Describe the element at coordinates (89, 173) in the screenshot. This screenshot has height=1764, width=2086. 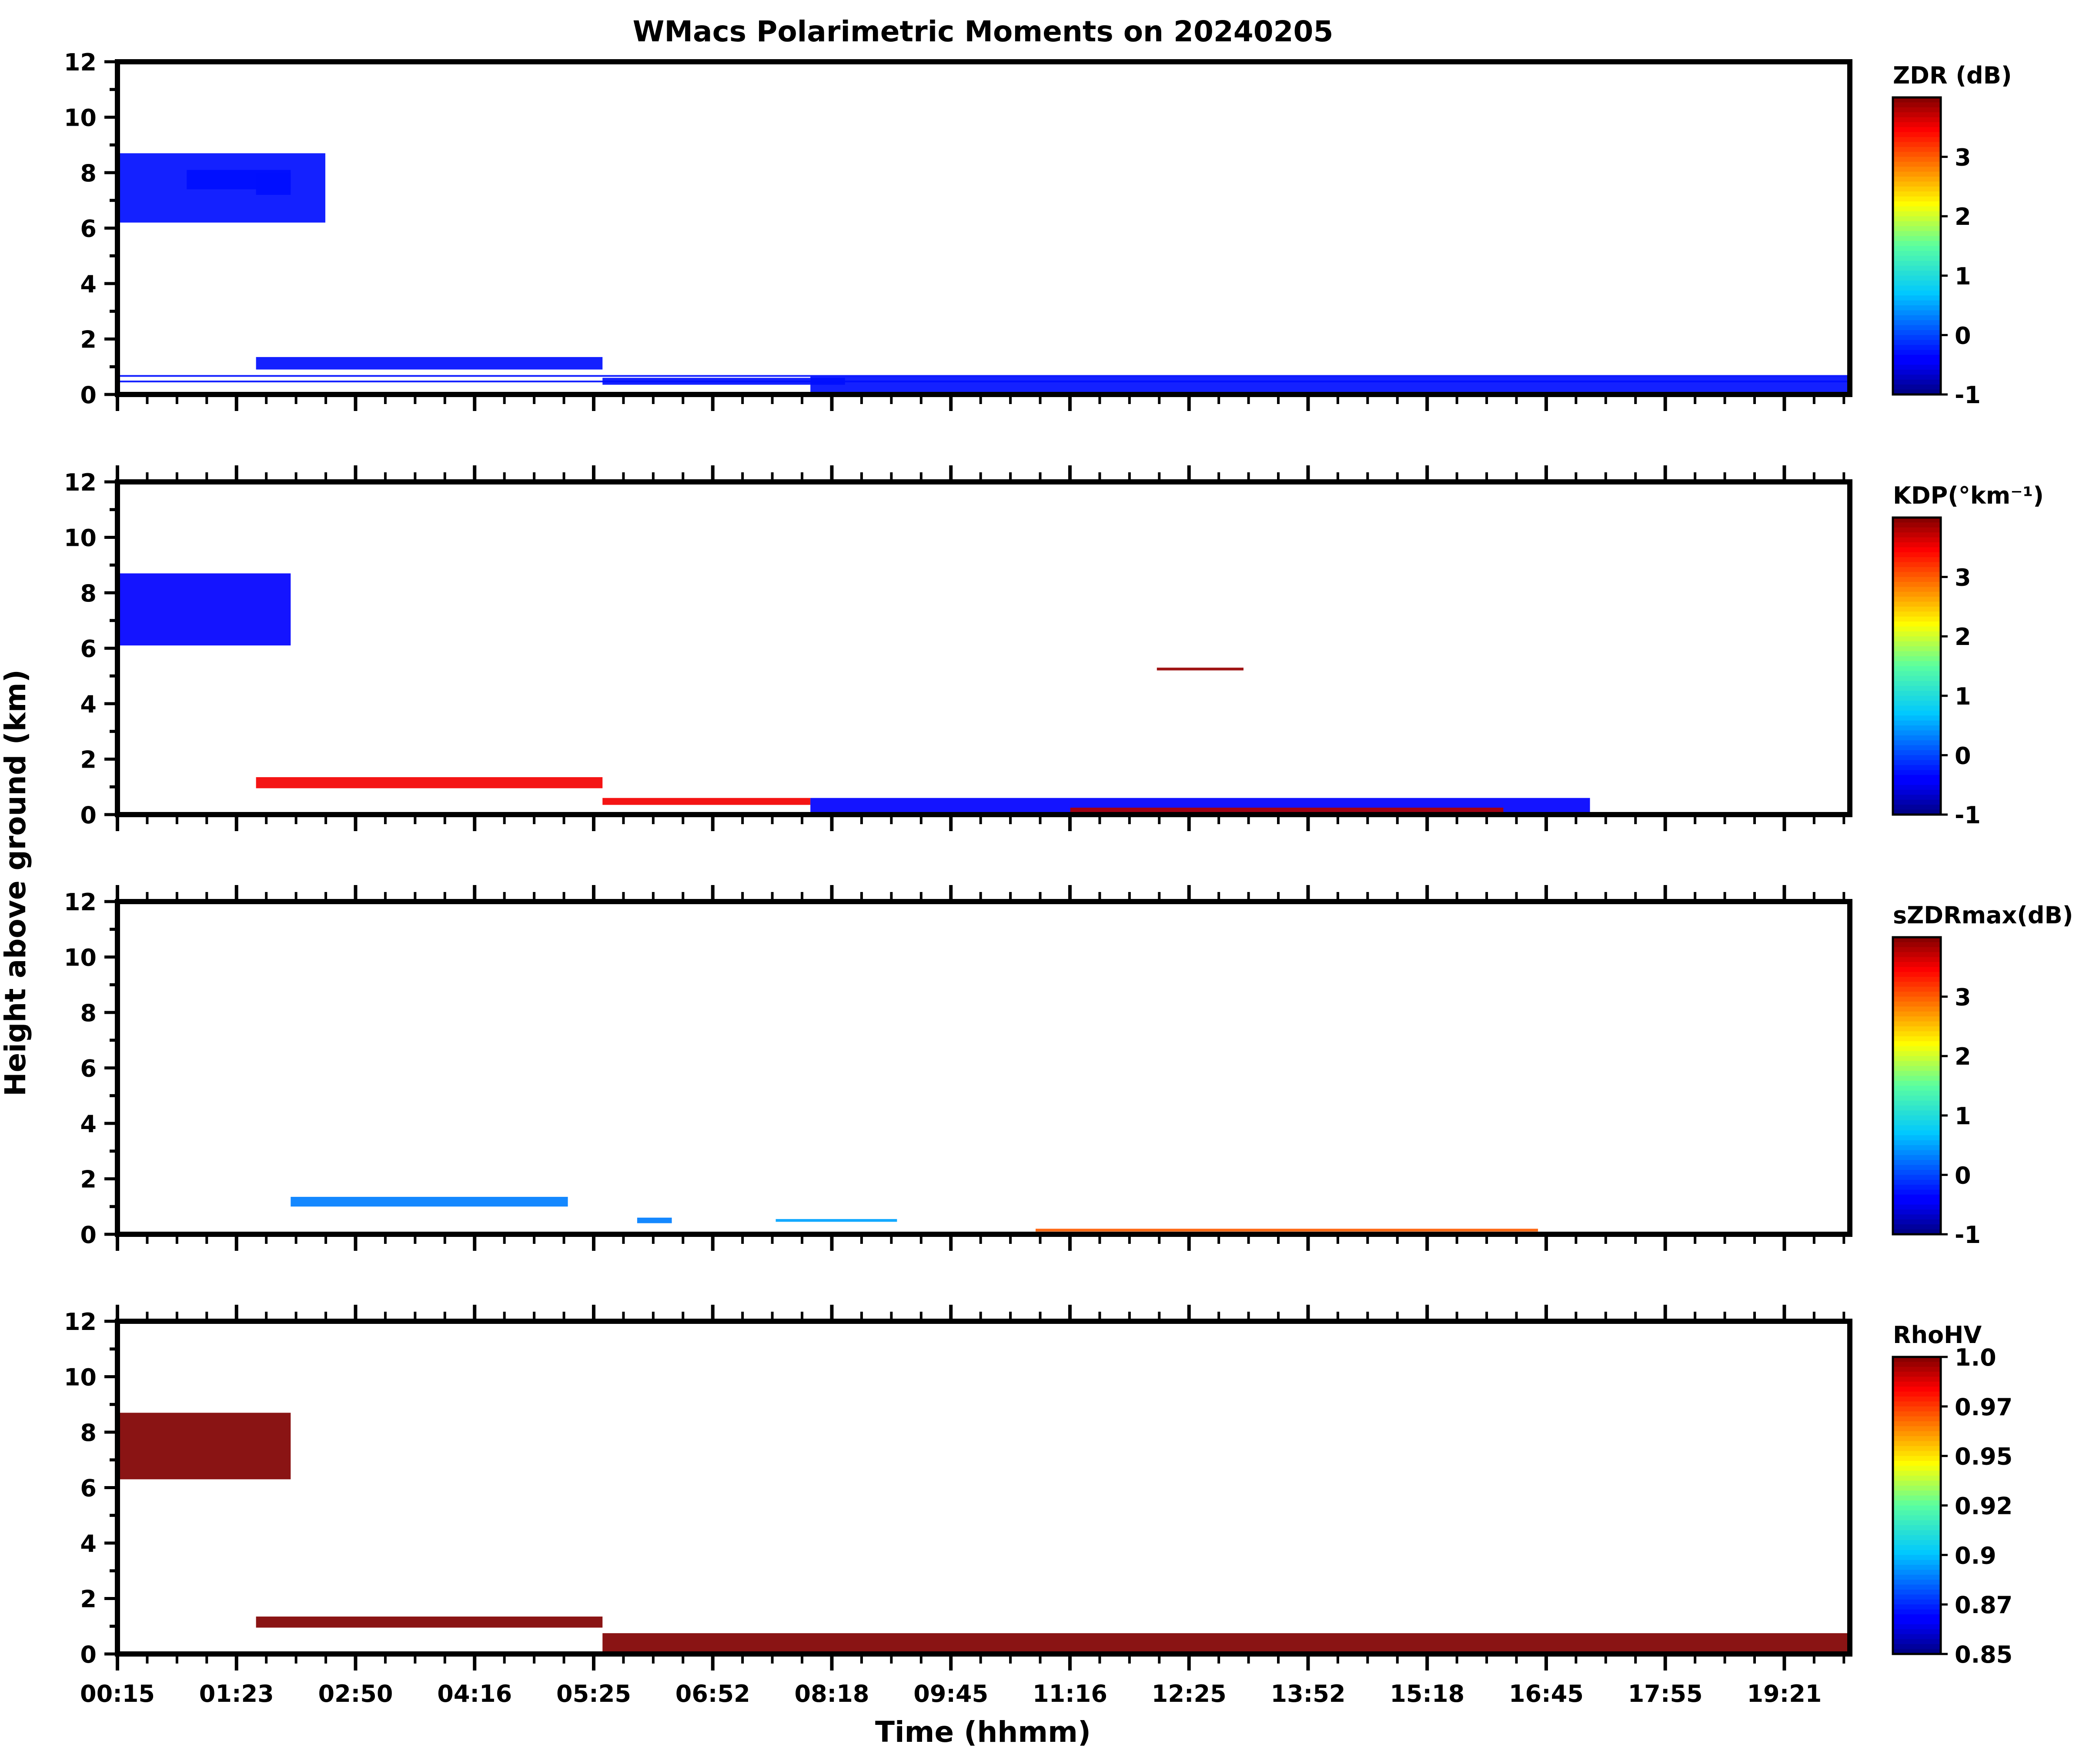
I see `y-tick-label: 8` at that location.